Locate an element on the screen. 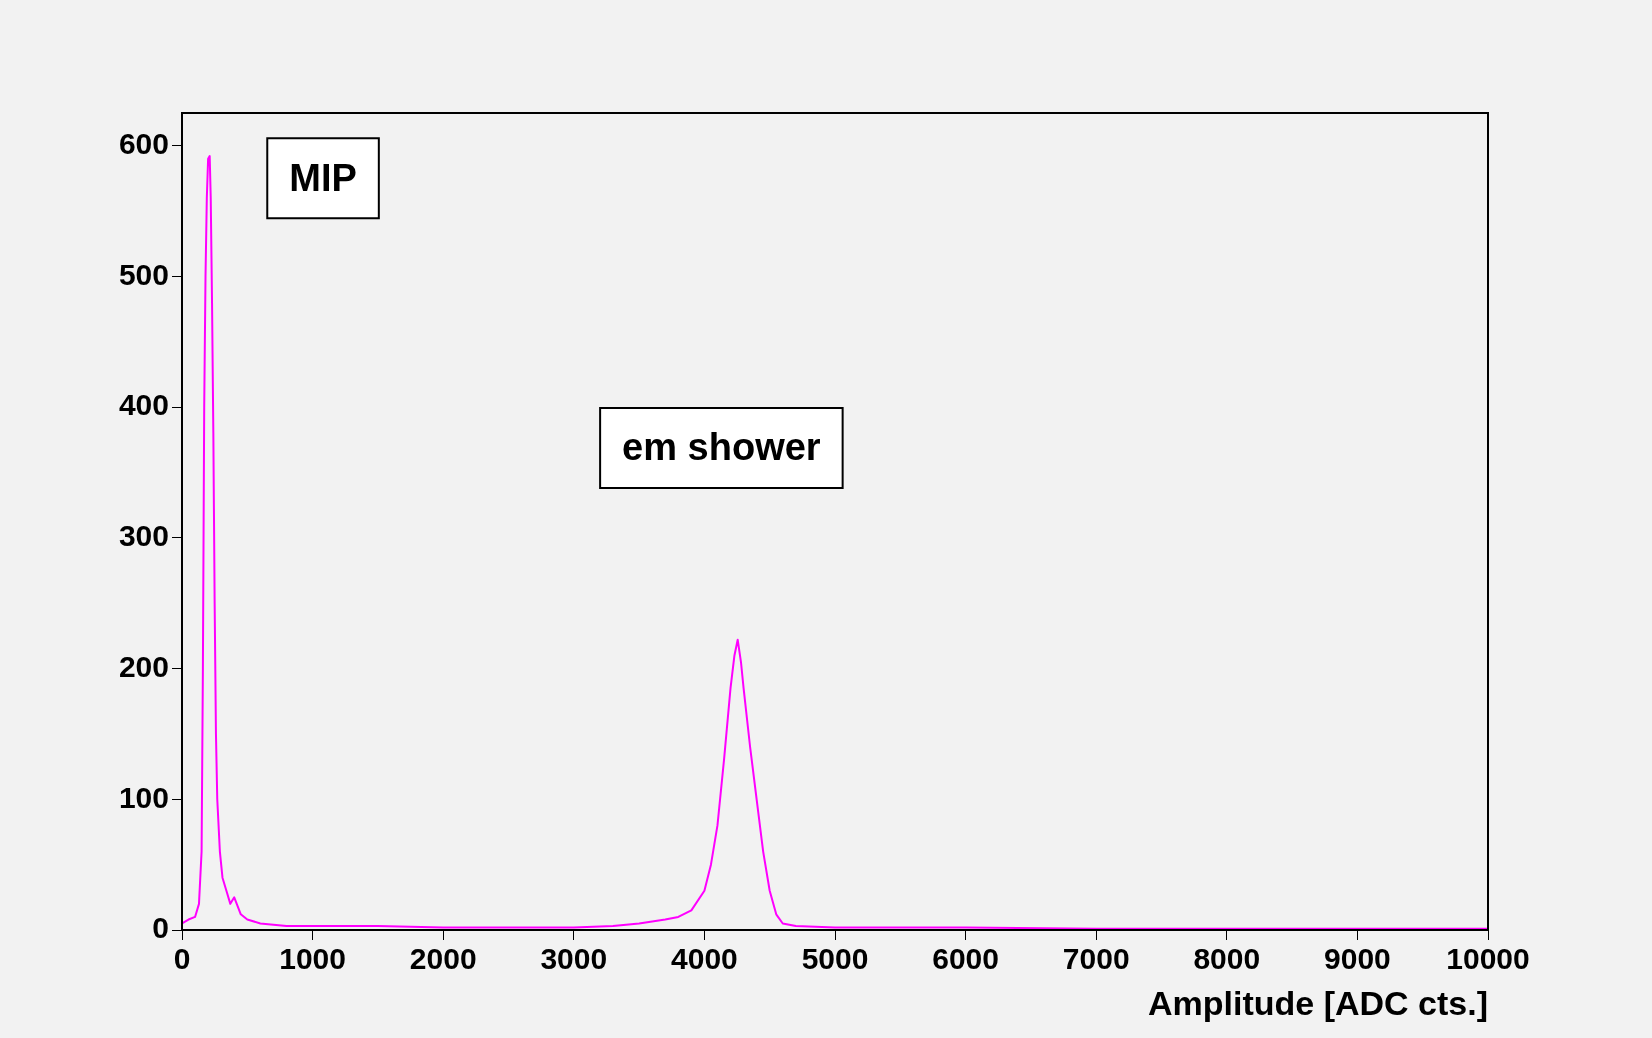  x-tick-label: 2000 is located at coordinates (443, 959).